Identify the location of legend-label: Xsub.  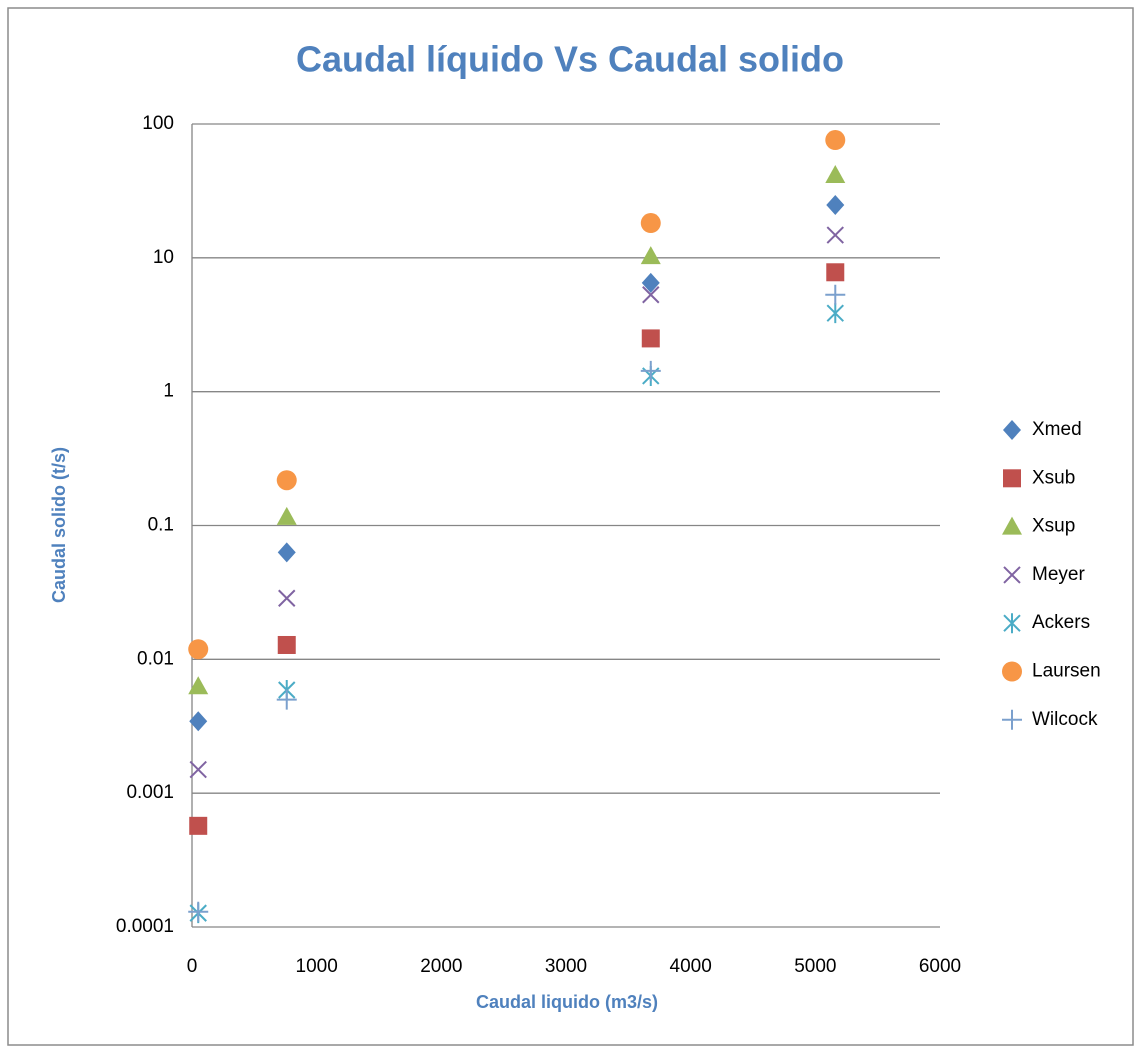
(1053, 477).